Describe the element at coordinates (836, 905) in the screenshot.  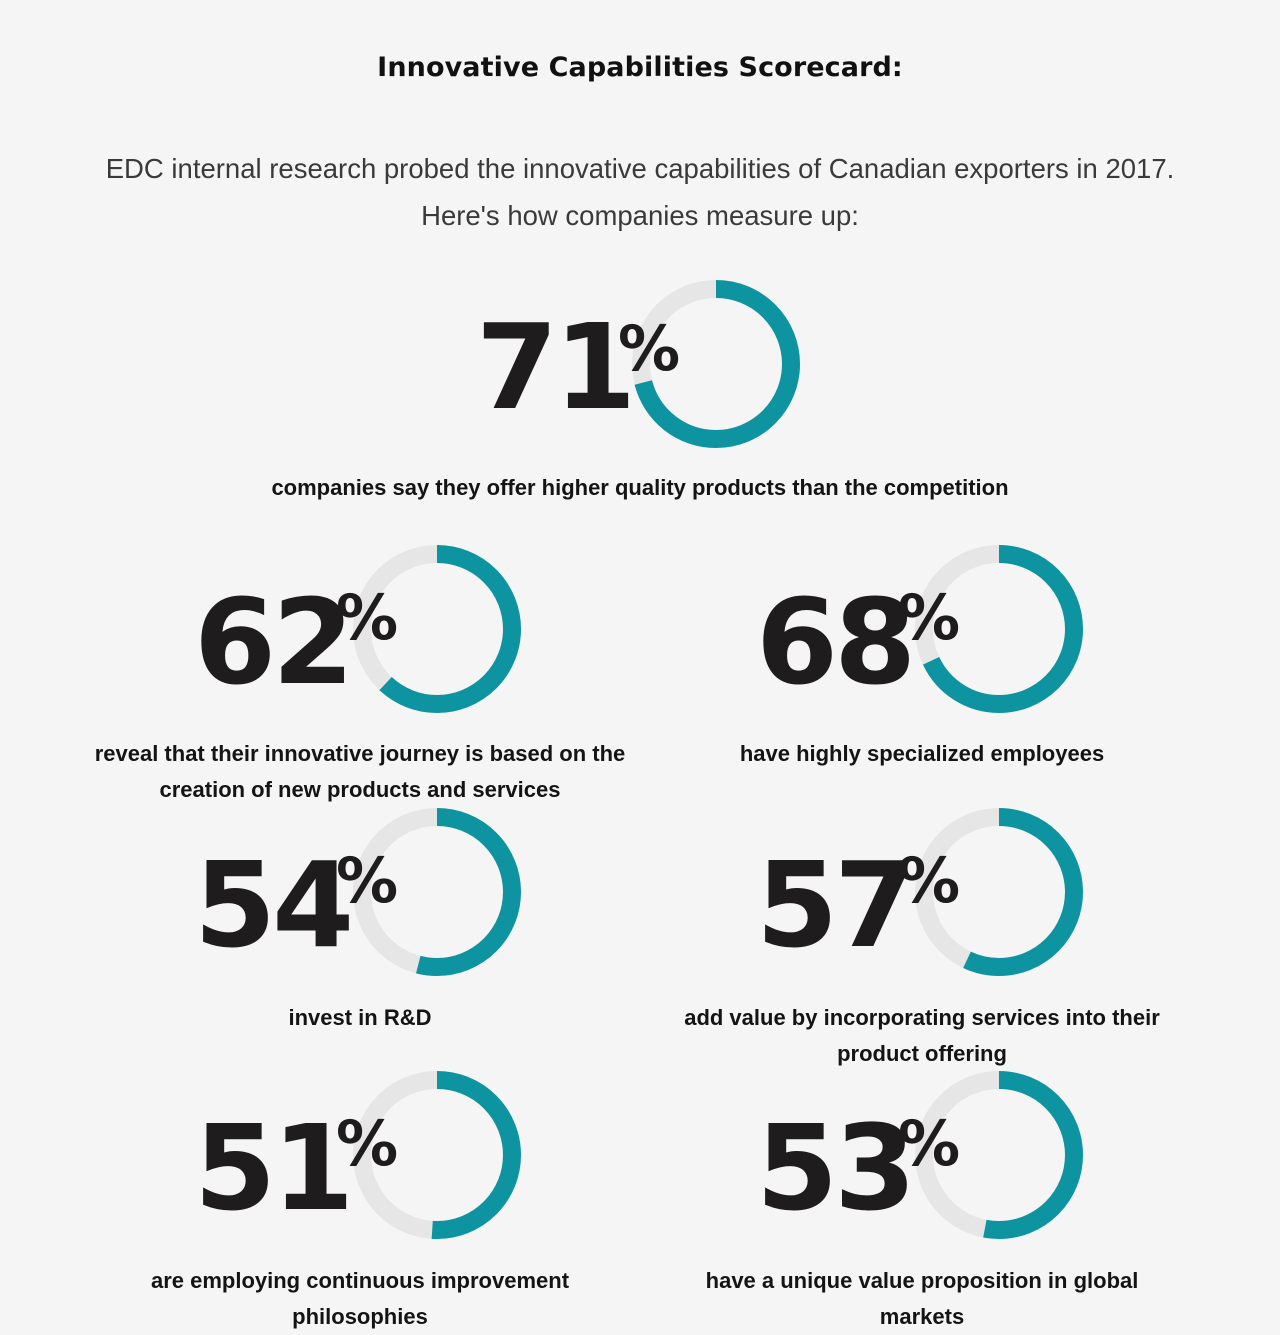
I see `stat-value: 57` at that location.